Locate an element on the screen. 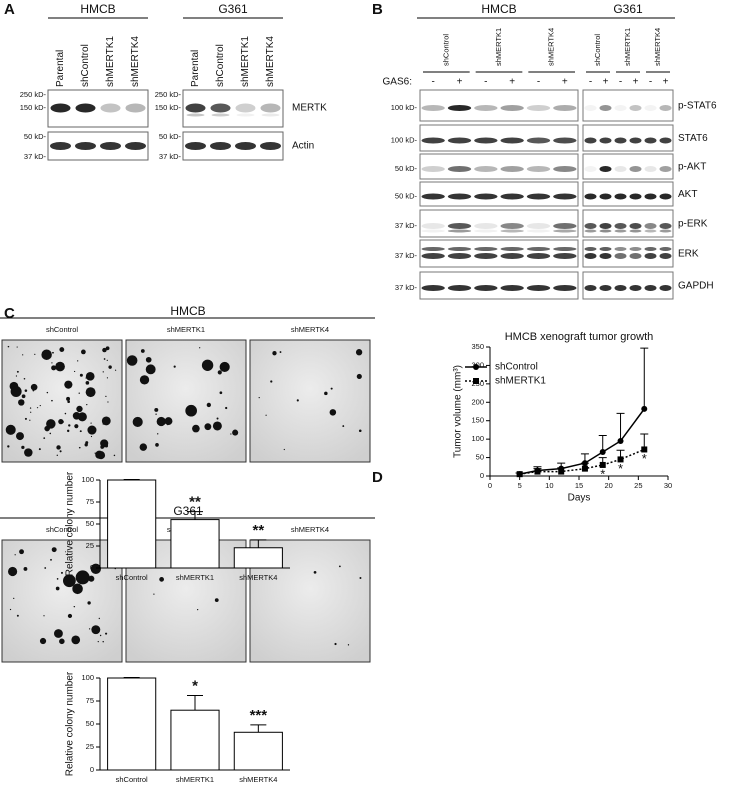  y-axis-label: Relative colony number is located at coordinates (70, 723).